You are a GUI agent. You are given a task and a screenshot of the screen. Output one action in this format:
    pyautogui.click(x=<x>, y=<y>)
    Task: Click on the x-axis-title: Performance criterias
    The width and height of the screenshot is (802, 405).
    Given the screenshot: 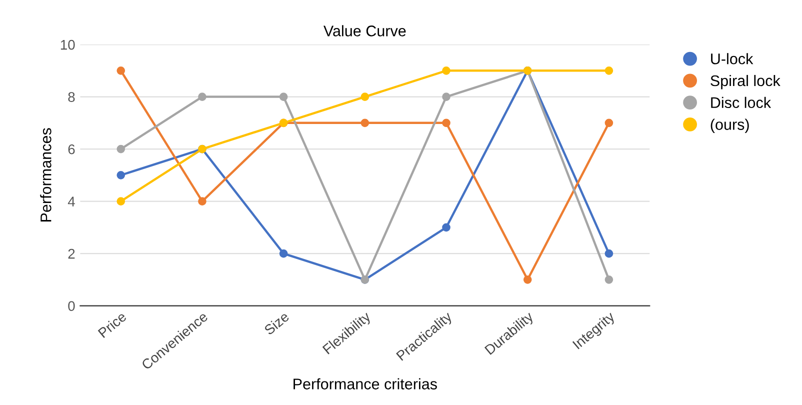 What is the action you would take?
    pyautogui.click(x=365, y=384)
    